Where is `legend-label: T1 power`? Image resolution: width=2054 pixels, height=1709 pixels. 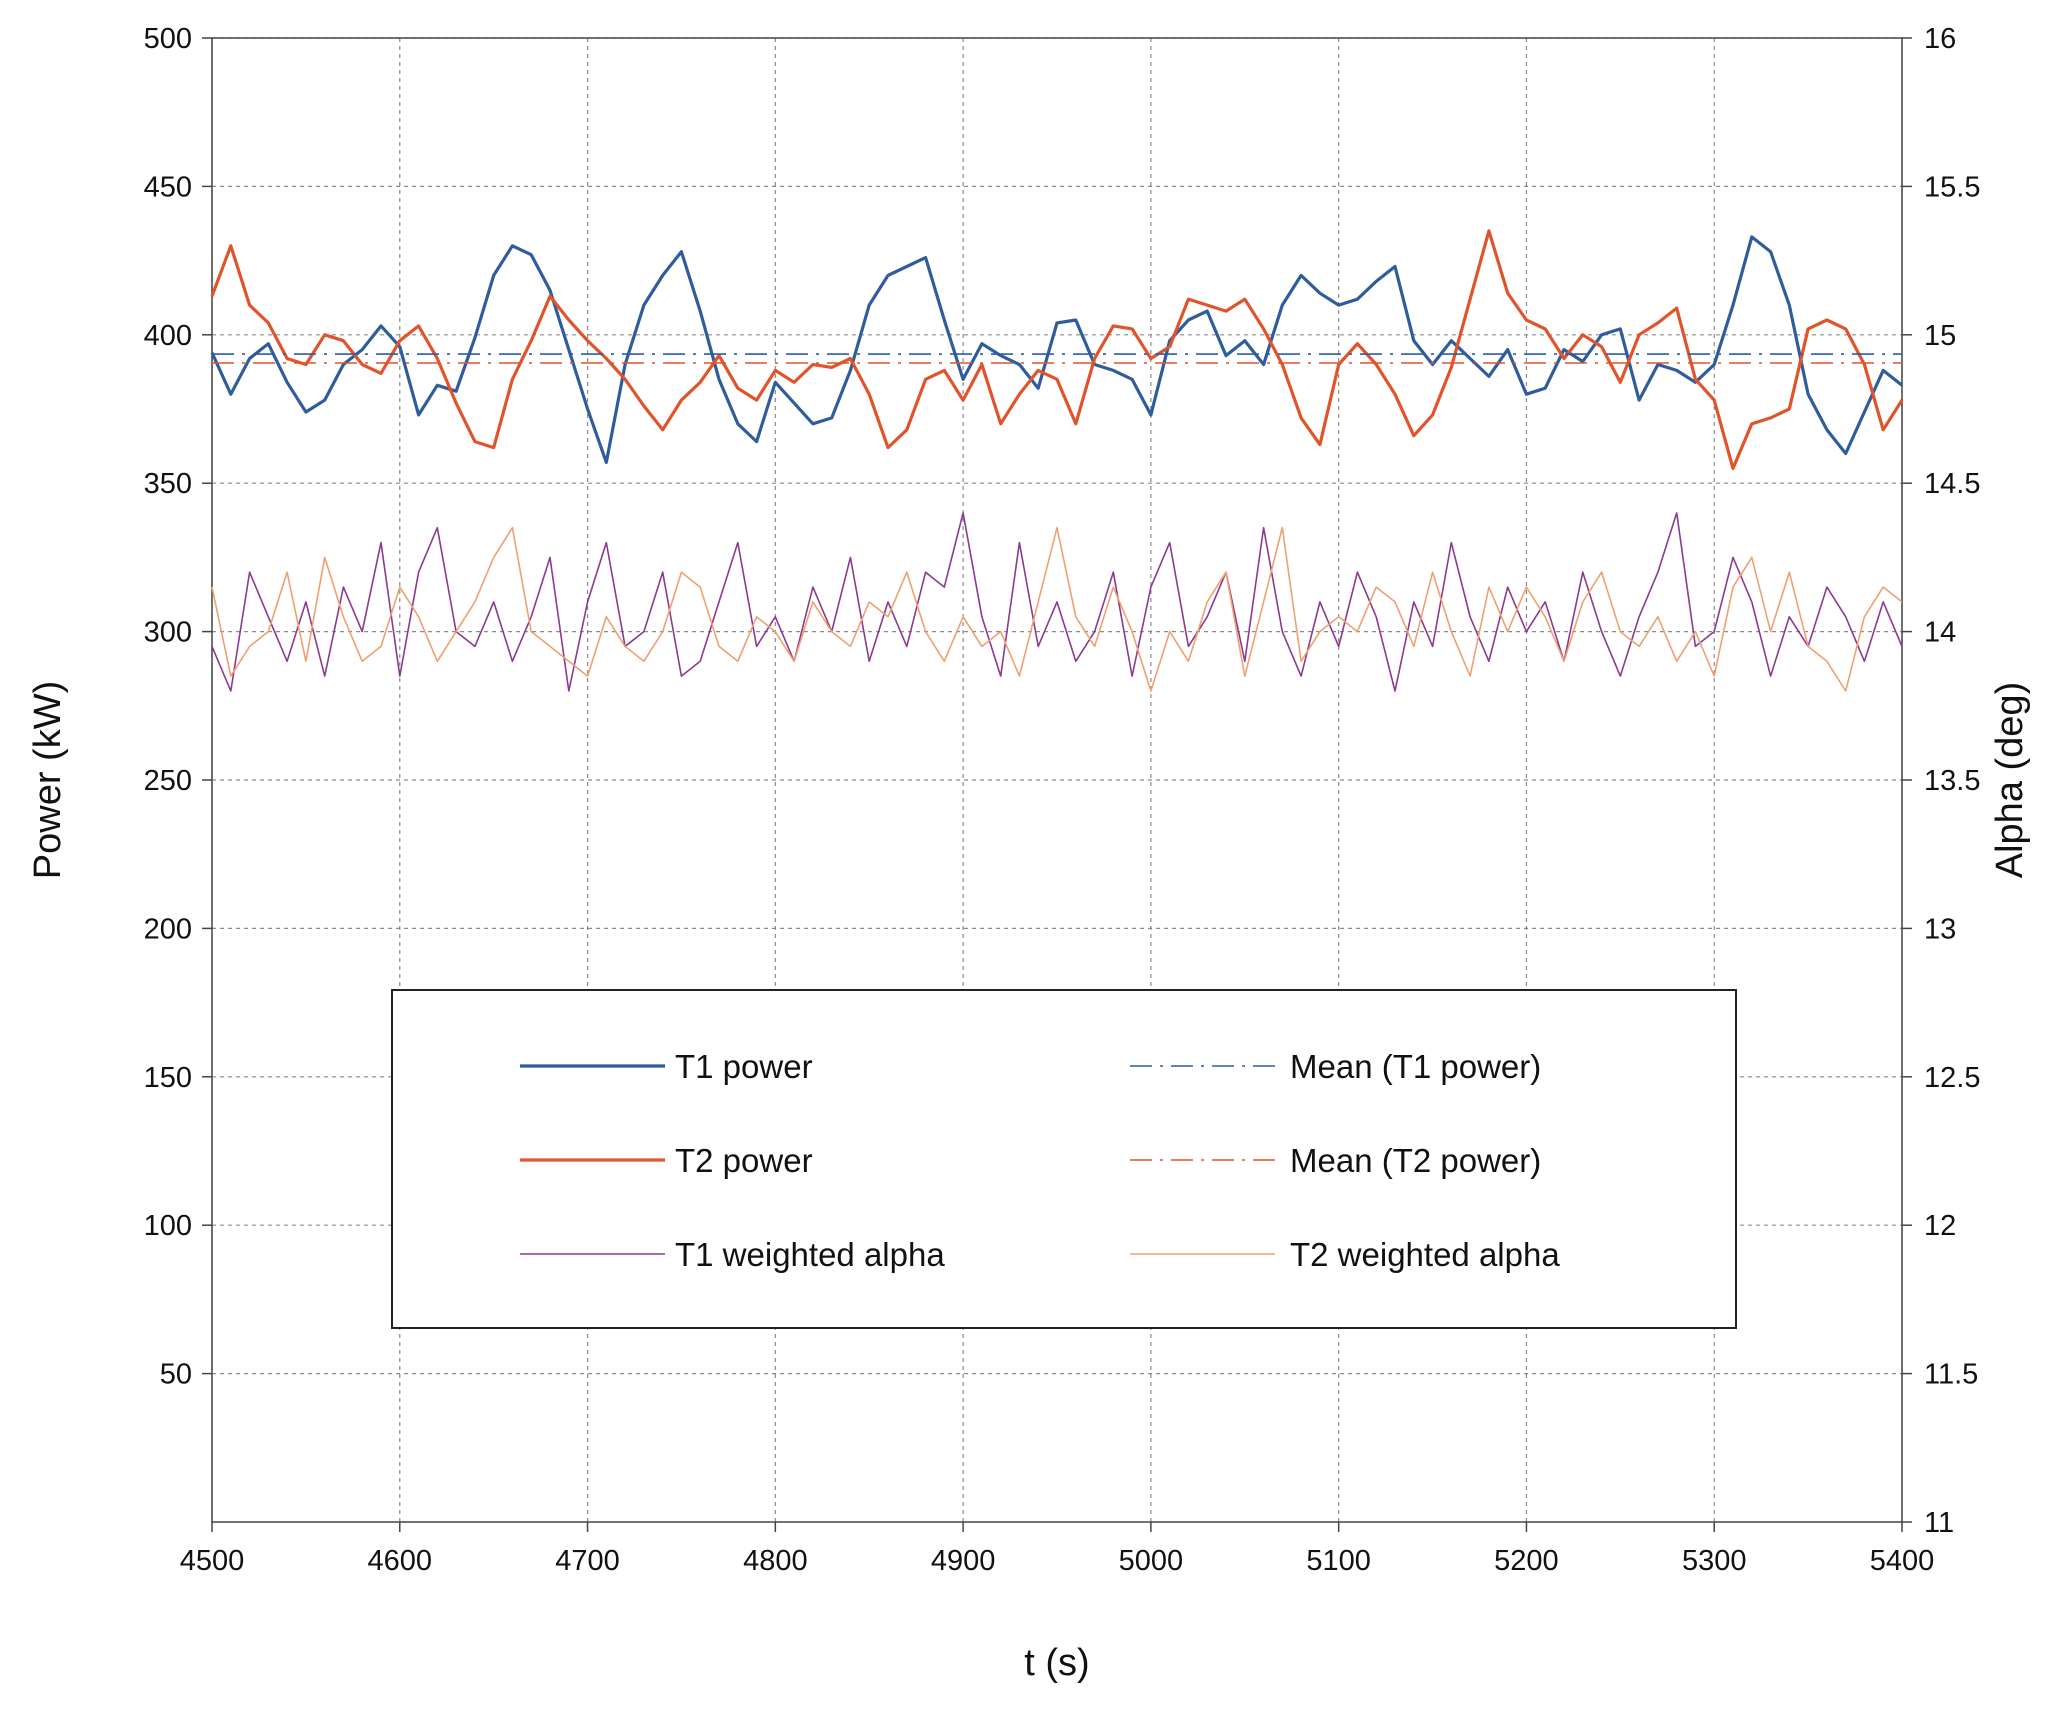
legend-label: T1 power is located at coordinates (744, 1066).